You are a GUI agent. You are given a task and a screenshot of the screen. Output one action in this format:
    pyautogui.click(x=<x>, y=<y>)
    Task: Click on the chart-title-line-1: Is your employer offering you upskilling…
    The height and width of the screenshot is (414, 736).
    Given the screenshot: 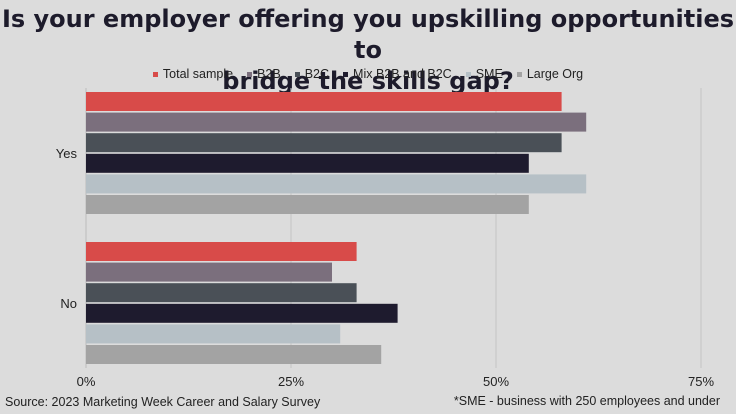 What is the action you would take?
    pyautogui.click(x=368, y=34)
    